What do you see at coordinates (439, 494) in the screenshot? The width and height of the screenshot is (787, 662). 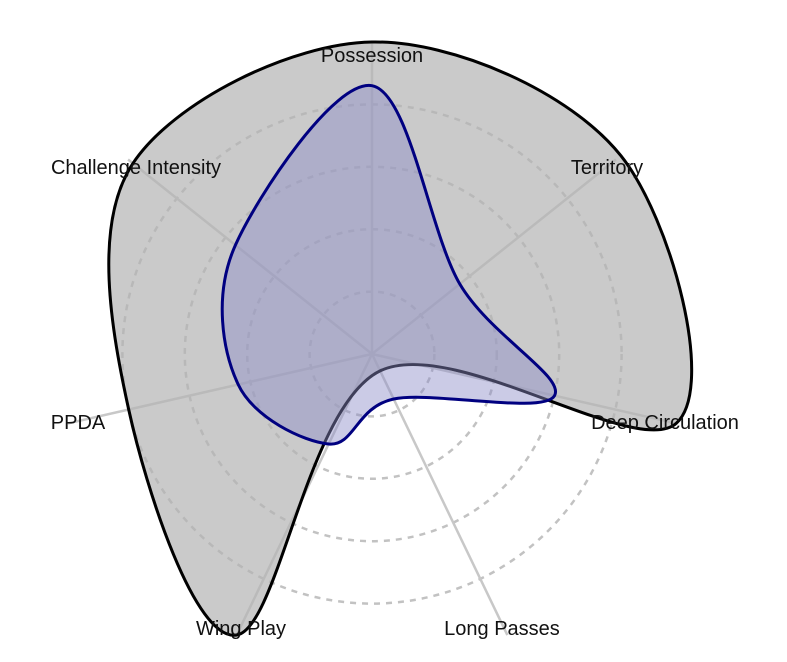 I see `spoke-long-passes` at bounding box center [439, 494].